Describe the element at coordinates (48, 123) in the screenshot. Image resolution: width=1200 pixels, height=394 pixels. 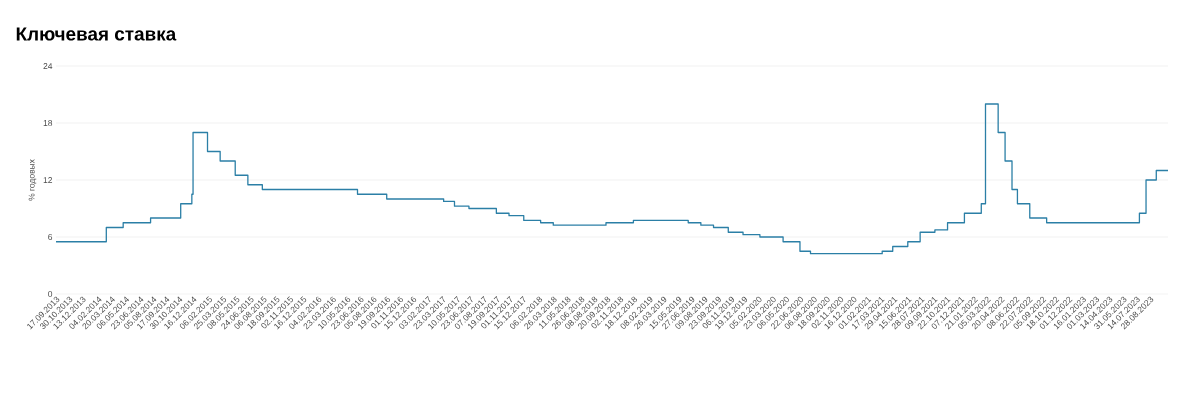
I see `y-tick-label: 18` at that location.